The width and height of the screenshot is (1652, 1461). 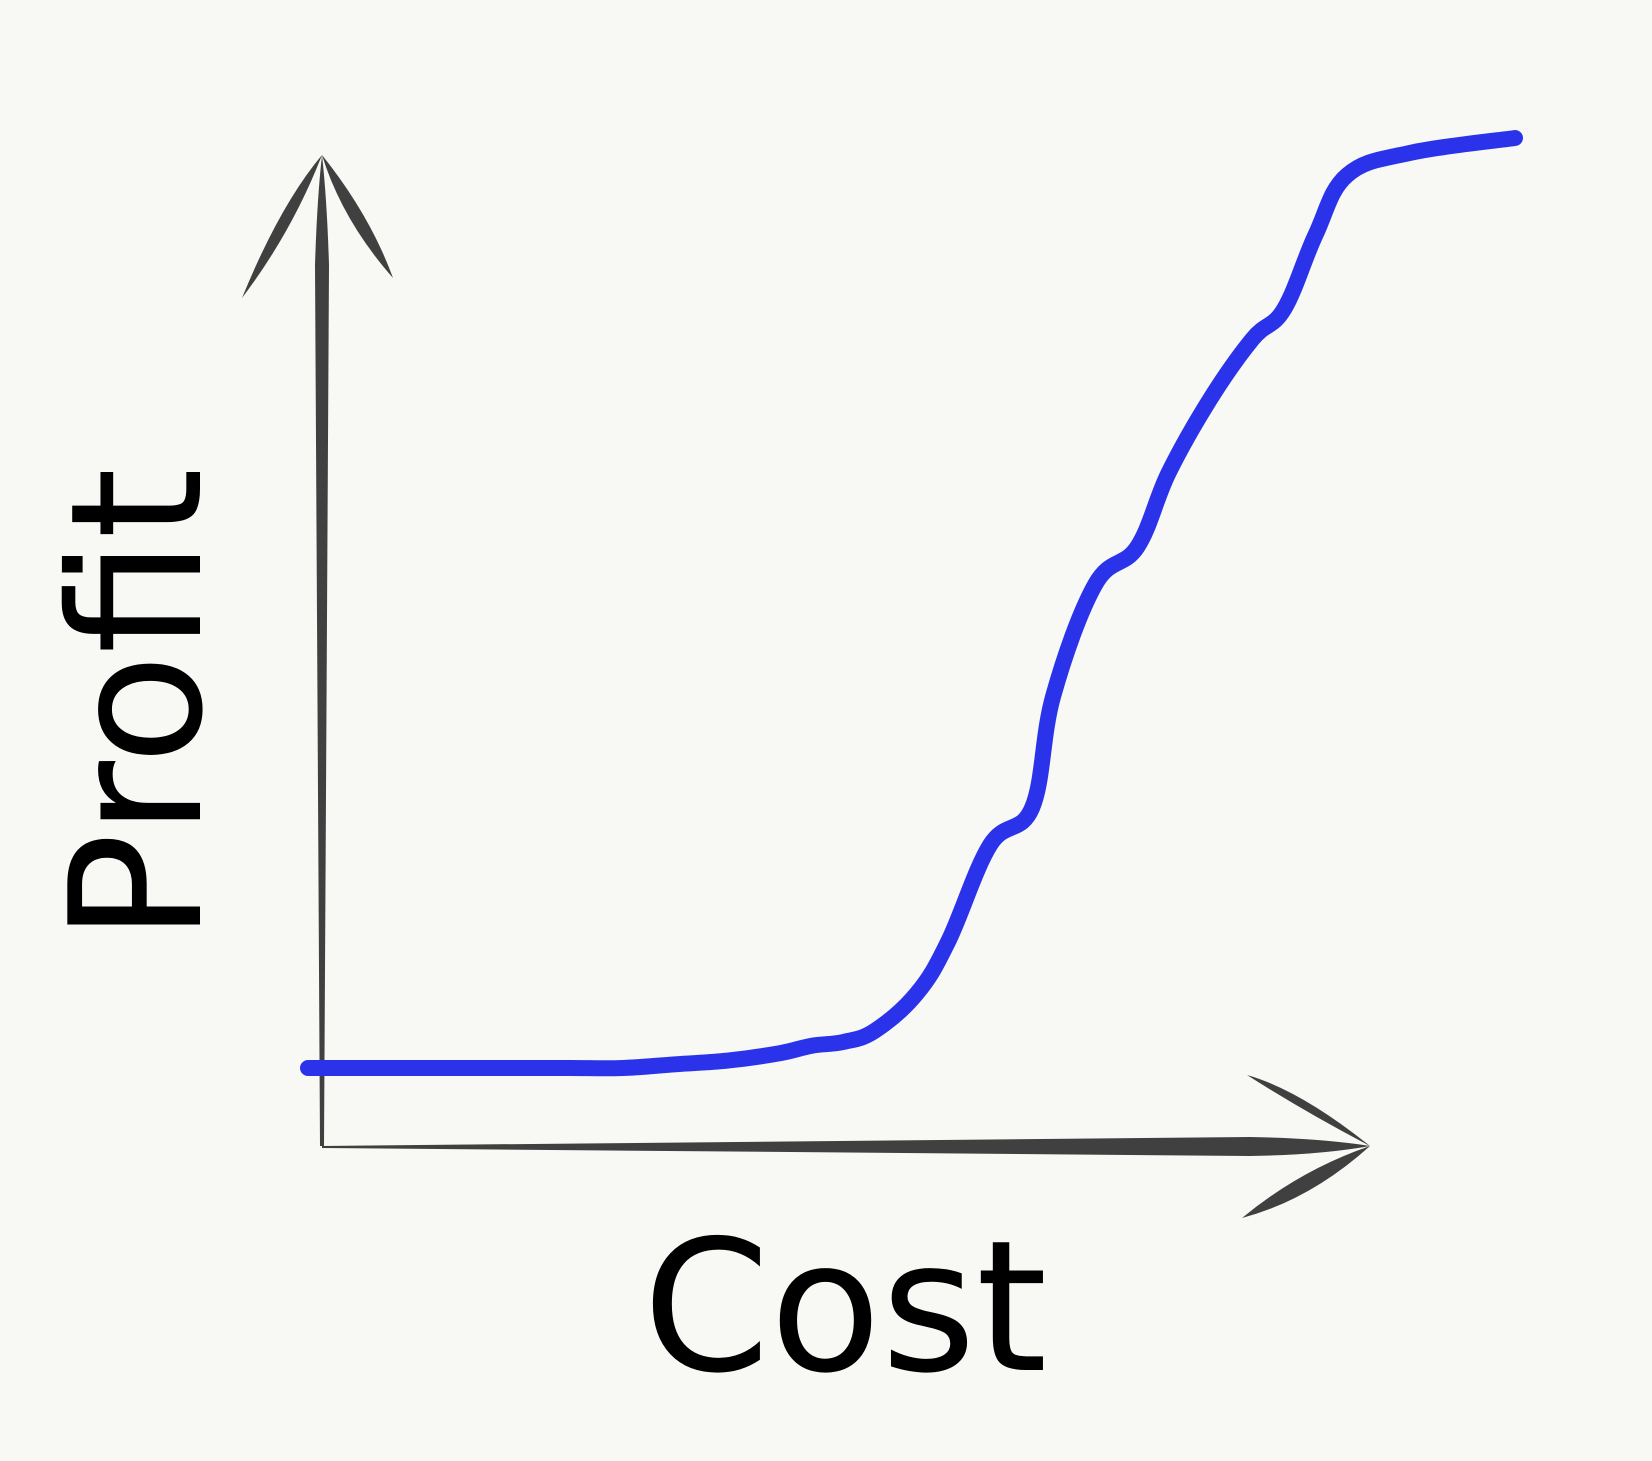 I want to click on y-axis-arrowhead-right, so click(x=357, y=216).